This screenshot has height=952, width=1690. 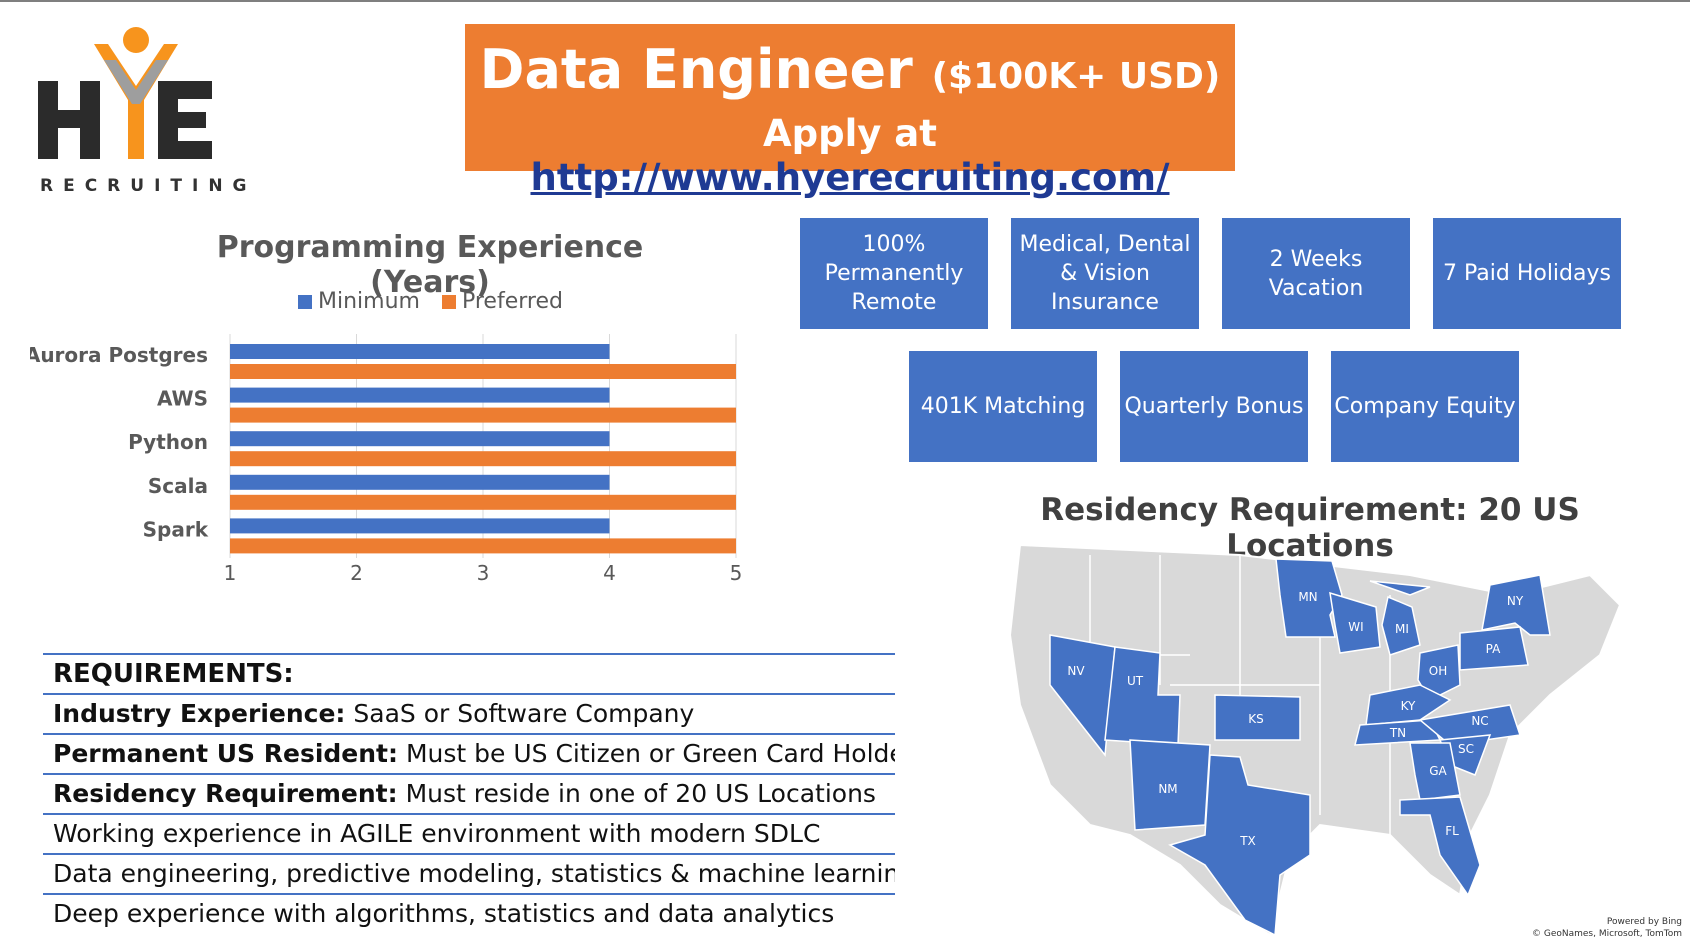 What do you see at coordinates (1167, 789) in the screenshot?
I see `state-label-nm: NM` at bounding box center [1167, 789].